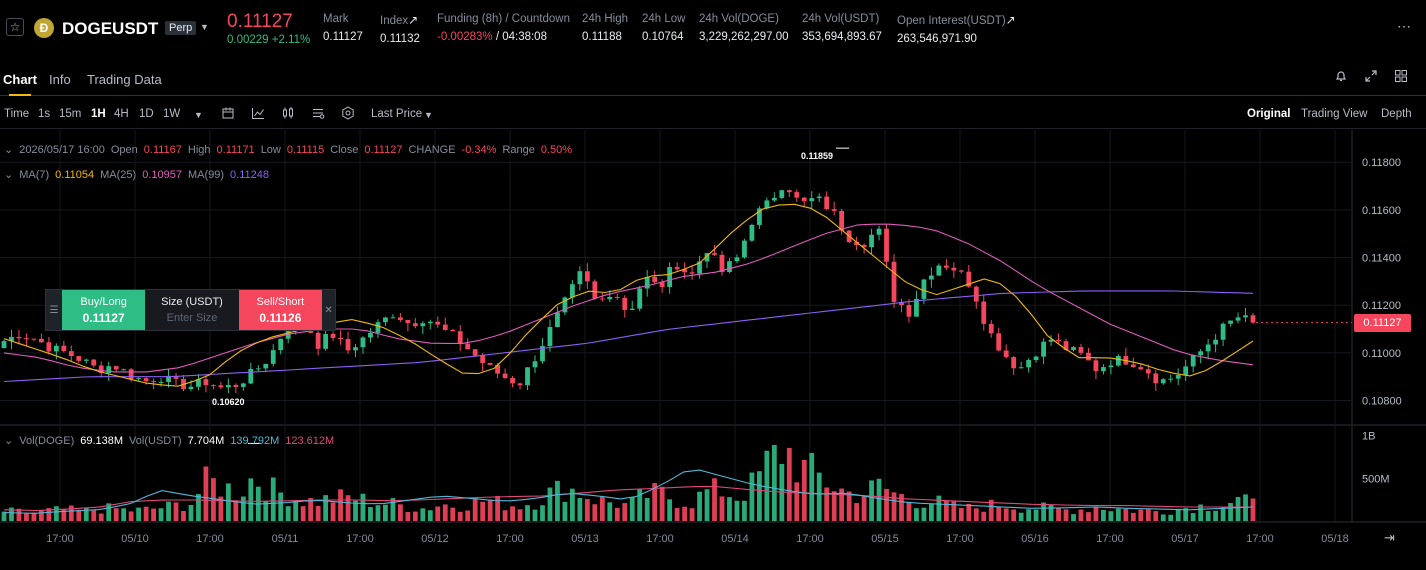 The width and height of the screenshot is (1426, 570). What do you see at coordinates (1404, 26) in the screenshot?
I see `more-options-icon: ⋯` at bounding box center [1404, 26].